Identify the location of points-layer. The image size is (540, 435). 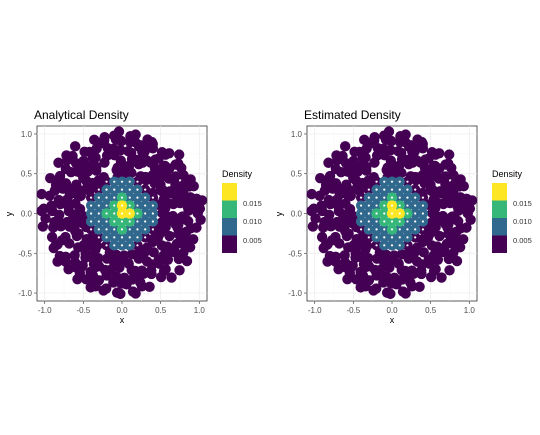
(122, 213).